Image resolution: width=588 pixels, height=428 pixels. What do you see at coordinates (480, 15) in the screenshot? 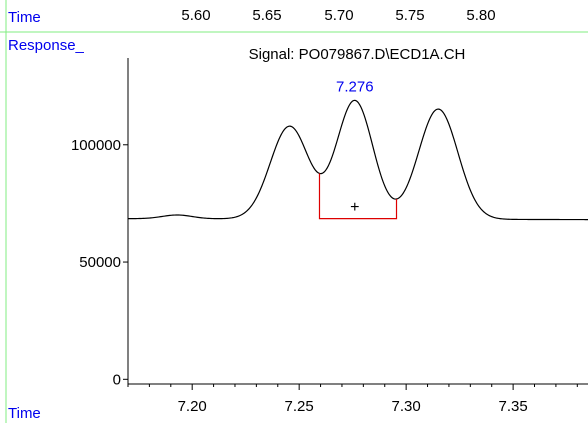
I see `top-time-tick: 5.80` at bounding box center [480, 15].